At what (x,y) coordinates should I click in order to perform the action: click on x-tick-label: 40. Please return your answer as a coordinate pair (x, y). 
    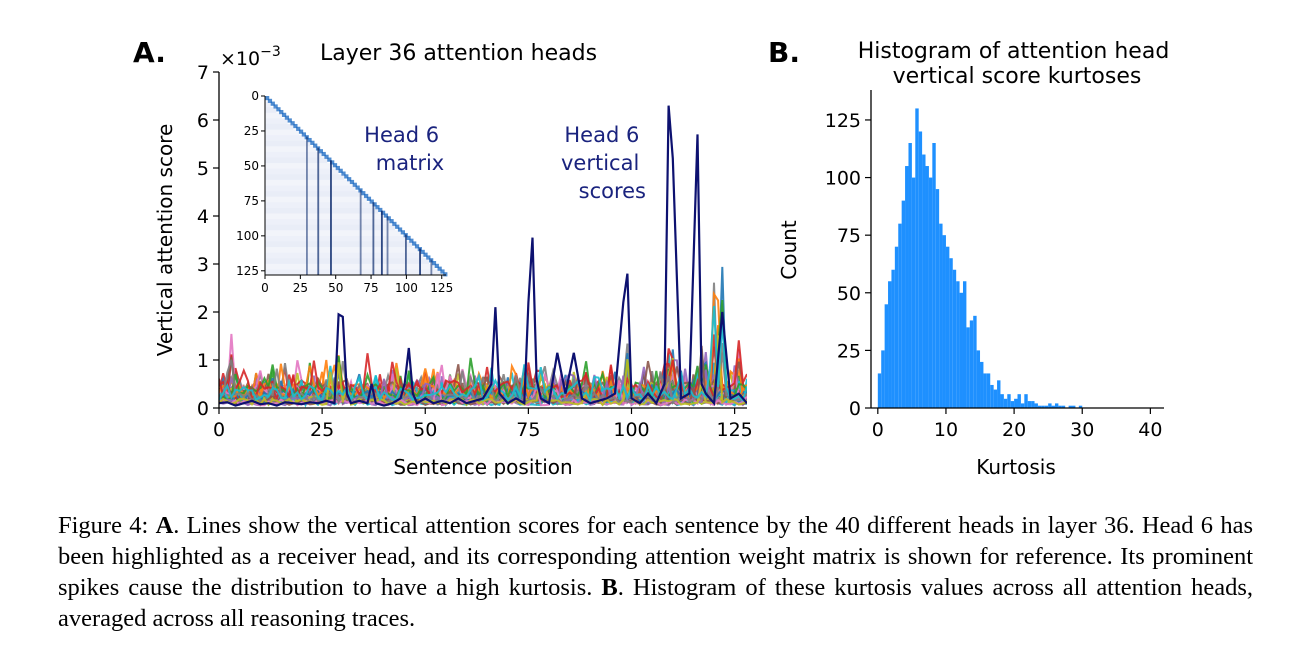
    Looking at the image, I should click on (1150, 430).